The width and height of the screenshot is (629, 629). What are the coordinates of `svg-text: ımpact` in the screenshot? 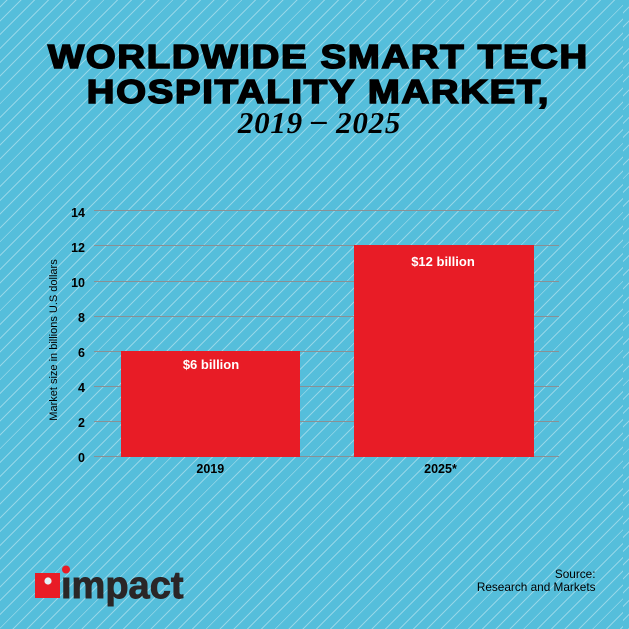 It's located at (122, 586).